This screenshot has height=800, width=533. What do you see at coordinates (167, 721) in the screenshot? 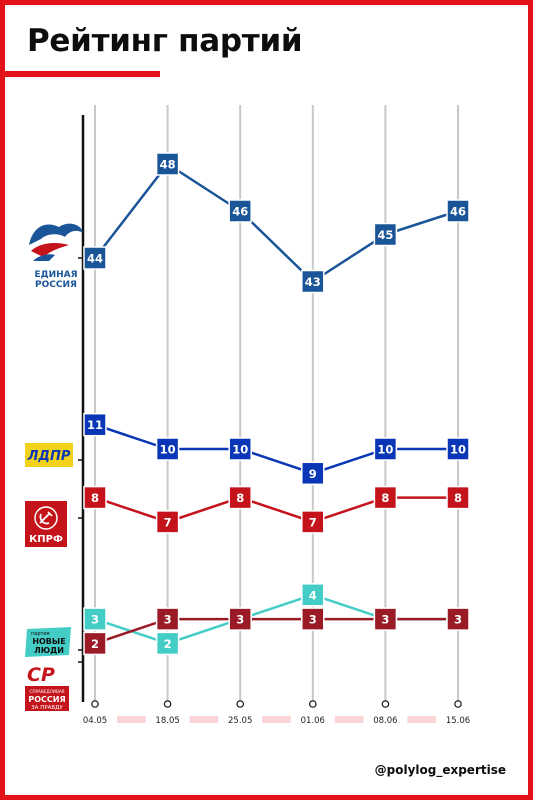
I see `x-tick-label: 18.05` at bounding box center [167, 721].